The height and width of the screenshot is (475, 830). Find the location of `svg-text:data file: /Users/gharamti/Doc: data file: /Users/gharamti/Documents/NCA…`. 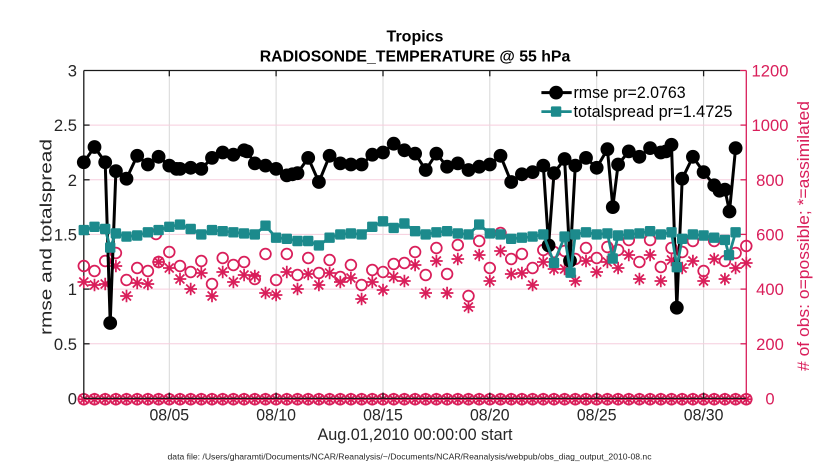

svg-text:data file: /Users/gharamti/Doc: data file: /Users/gharamti/Documents/NCA… is located at coordinates (410, 457).